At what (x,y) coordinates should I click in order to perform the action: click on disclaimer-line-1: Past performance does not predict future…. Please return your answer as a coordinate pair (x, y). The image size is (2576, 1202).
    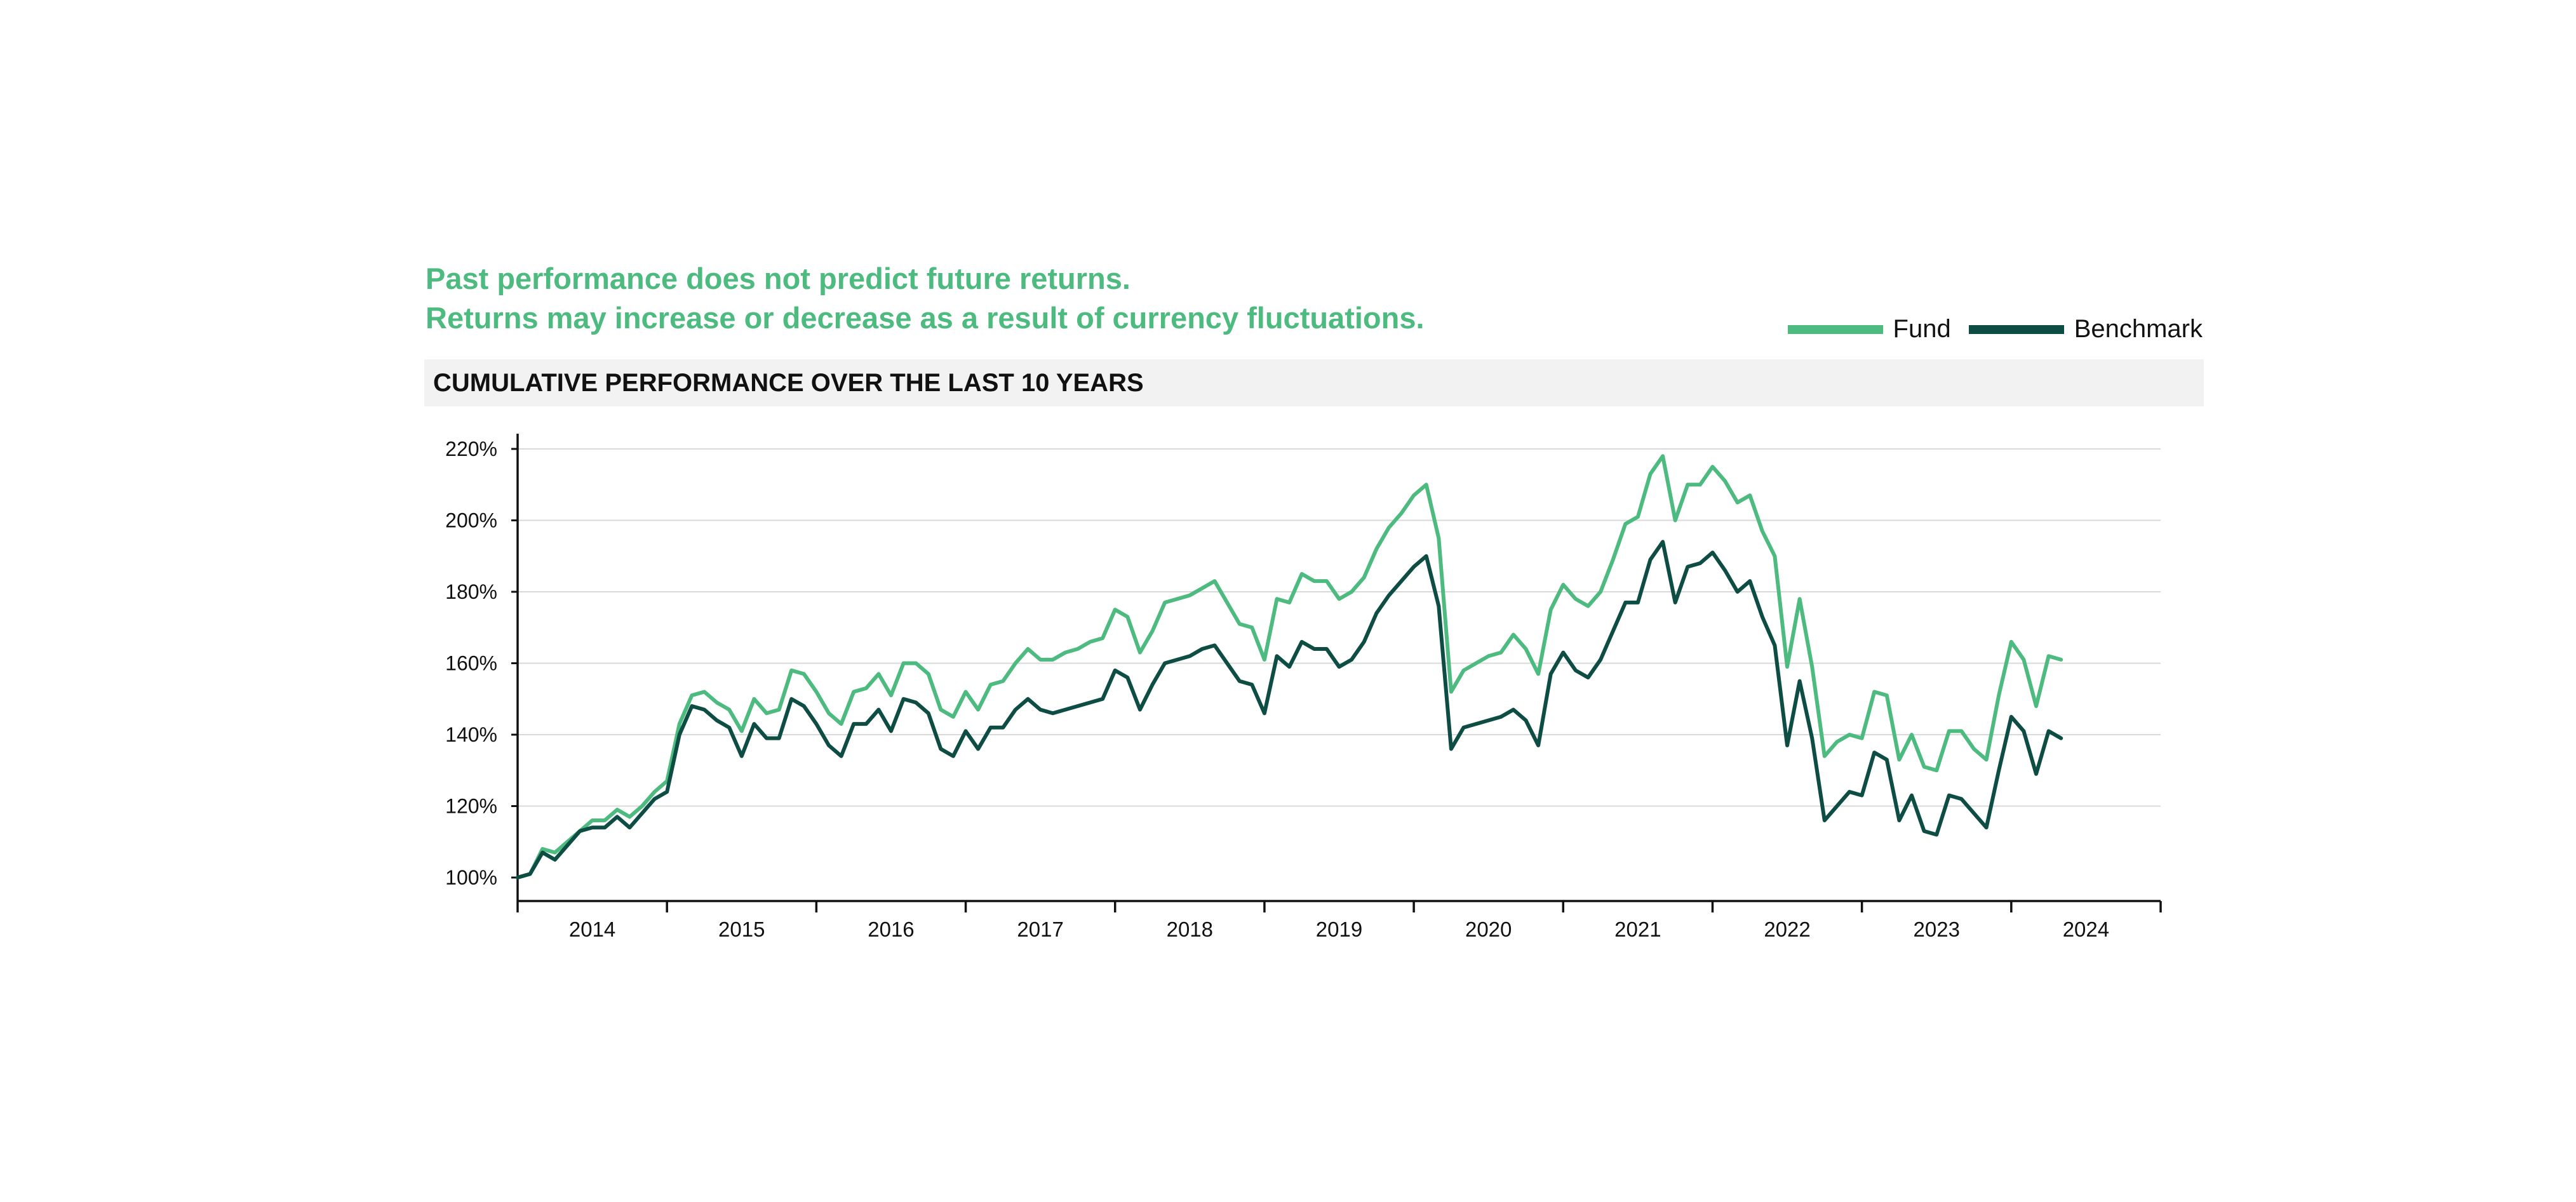
    Looking at the image, I should click on (778, 278).